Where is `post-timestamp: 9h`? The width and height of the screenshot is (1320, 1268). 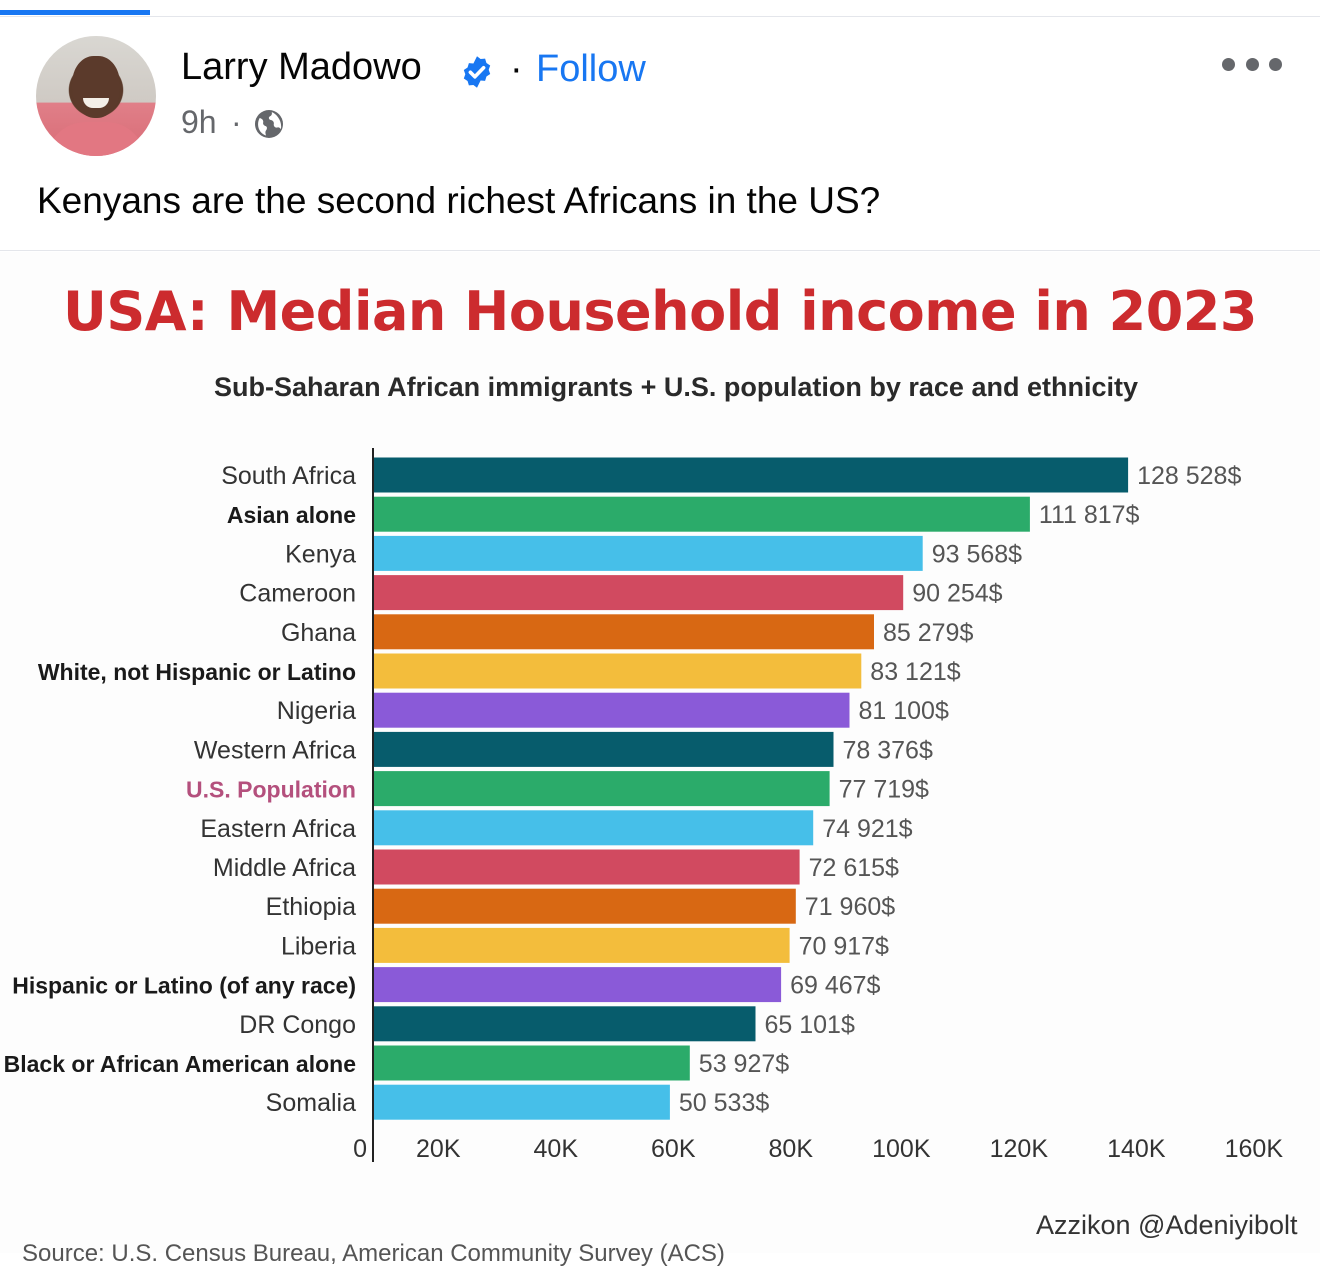
post-timestamp: 9h is located at coordinates (199, 122).